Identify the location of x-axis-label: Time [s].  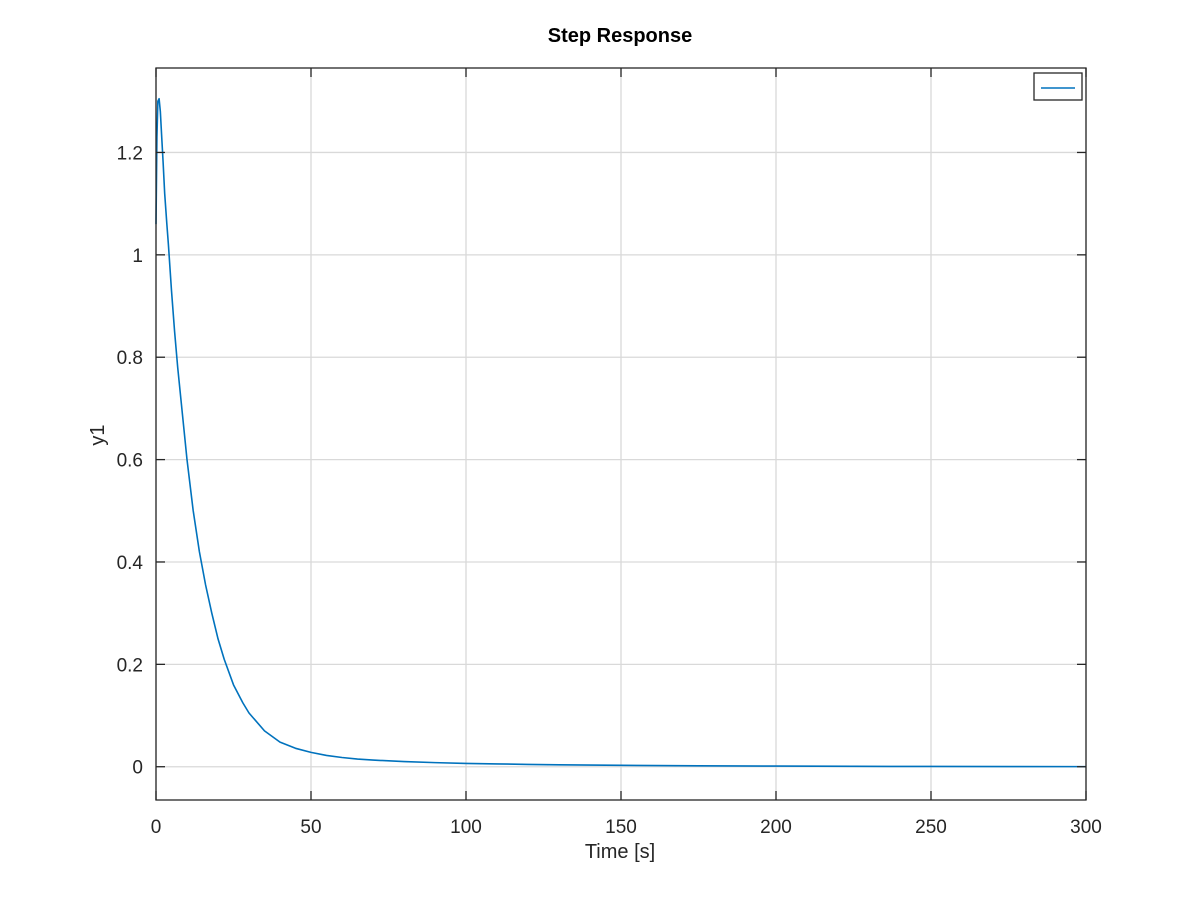
(620, 852).